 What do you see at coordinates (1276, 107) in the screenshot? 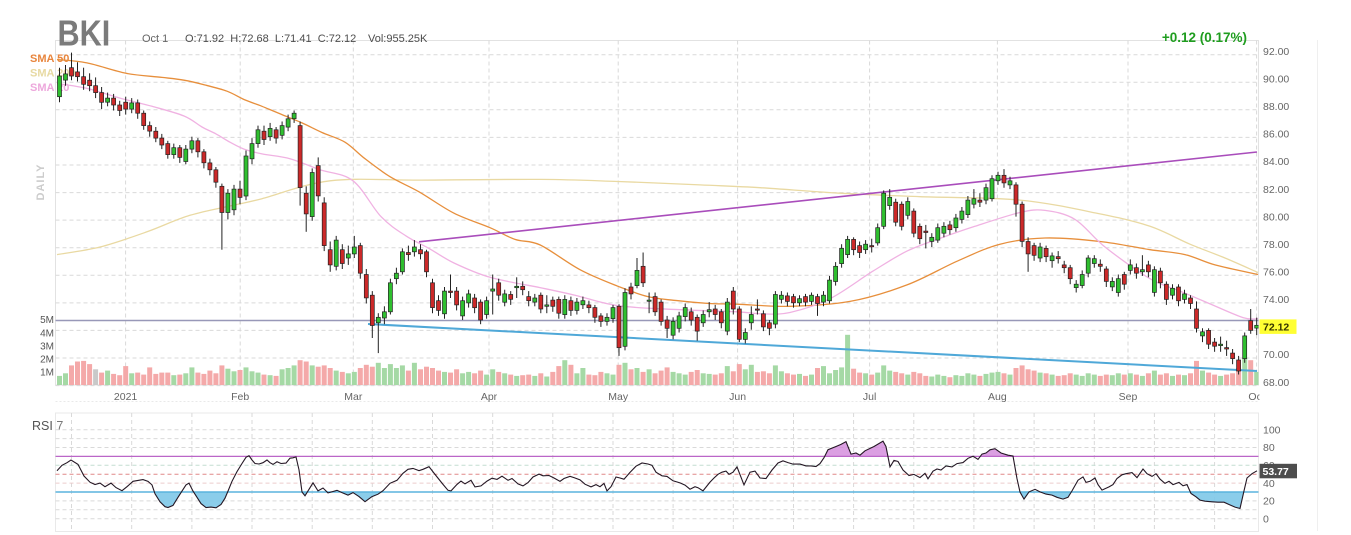
I see `svg-text: 88.00` at bounding box center [1276, 107].